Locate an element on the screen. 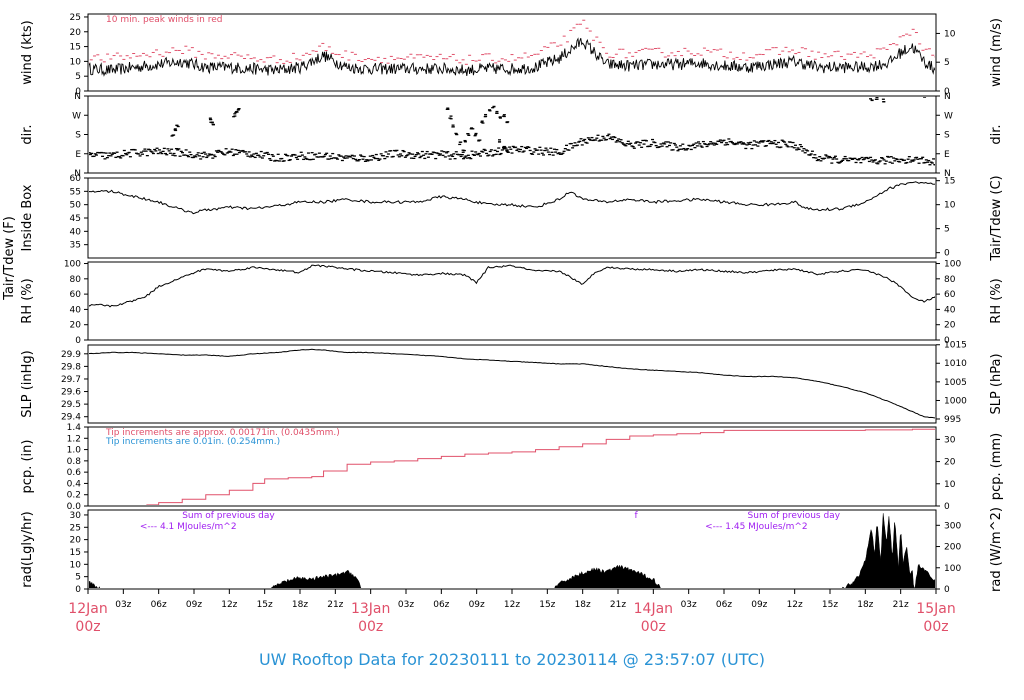 The width and height of the screenshot is (1024, 700). temp-right-tick-label: 10 is located at coordinates (950, 206).